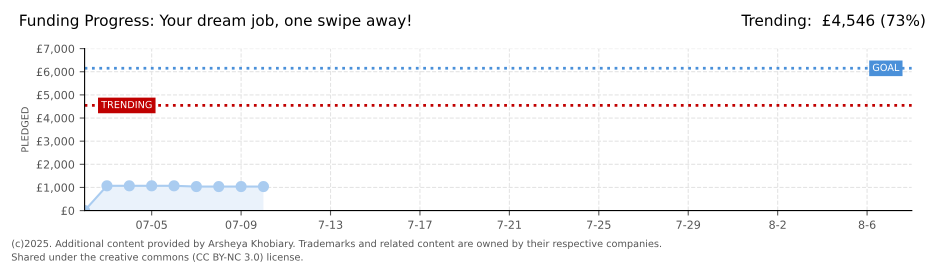 The image size is (940, 270). What do you see at coordinates (886, 68) in the screenshot?
I see `ref-line-label: GOAL` at bounding box center [886, 68].